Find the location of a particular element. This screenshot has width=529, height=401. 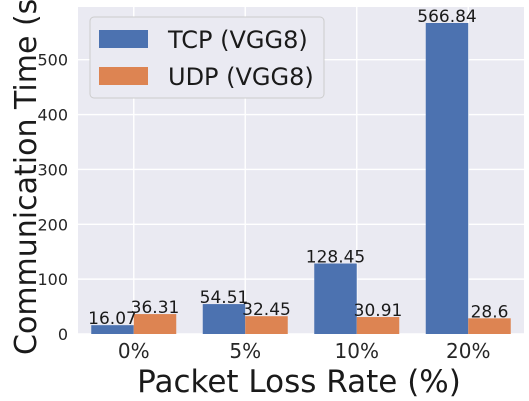

x-tick-label-1: 5% is located at coordinates (245, 351).